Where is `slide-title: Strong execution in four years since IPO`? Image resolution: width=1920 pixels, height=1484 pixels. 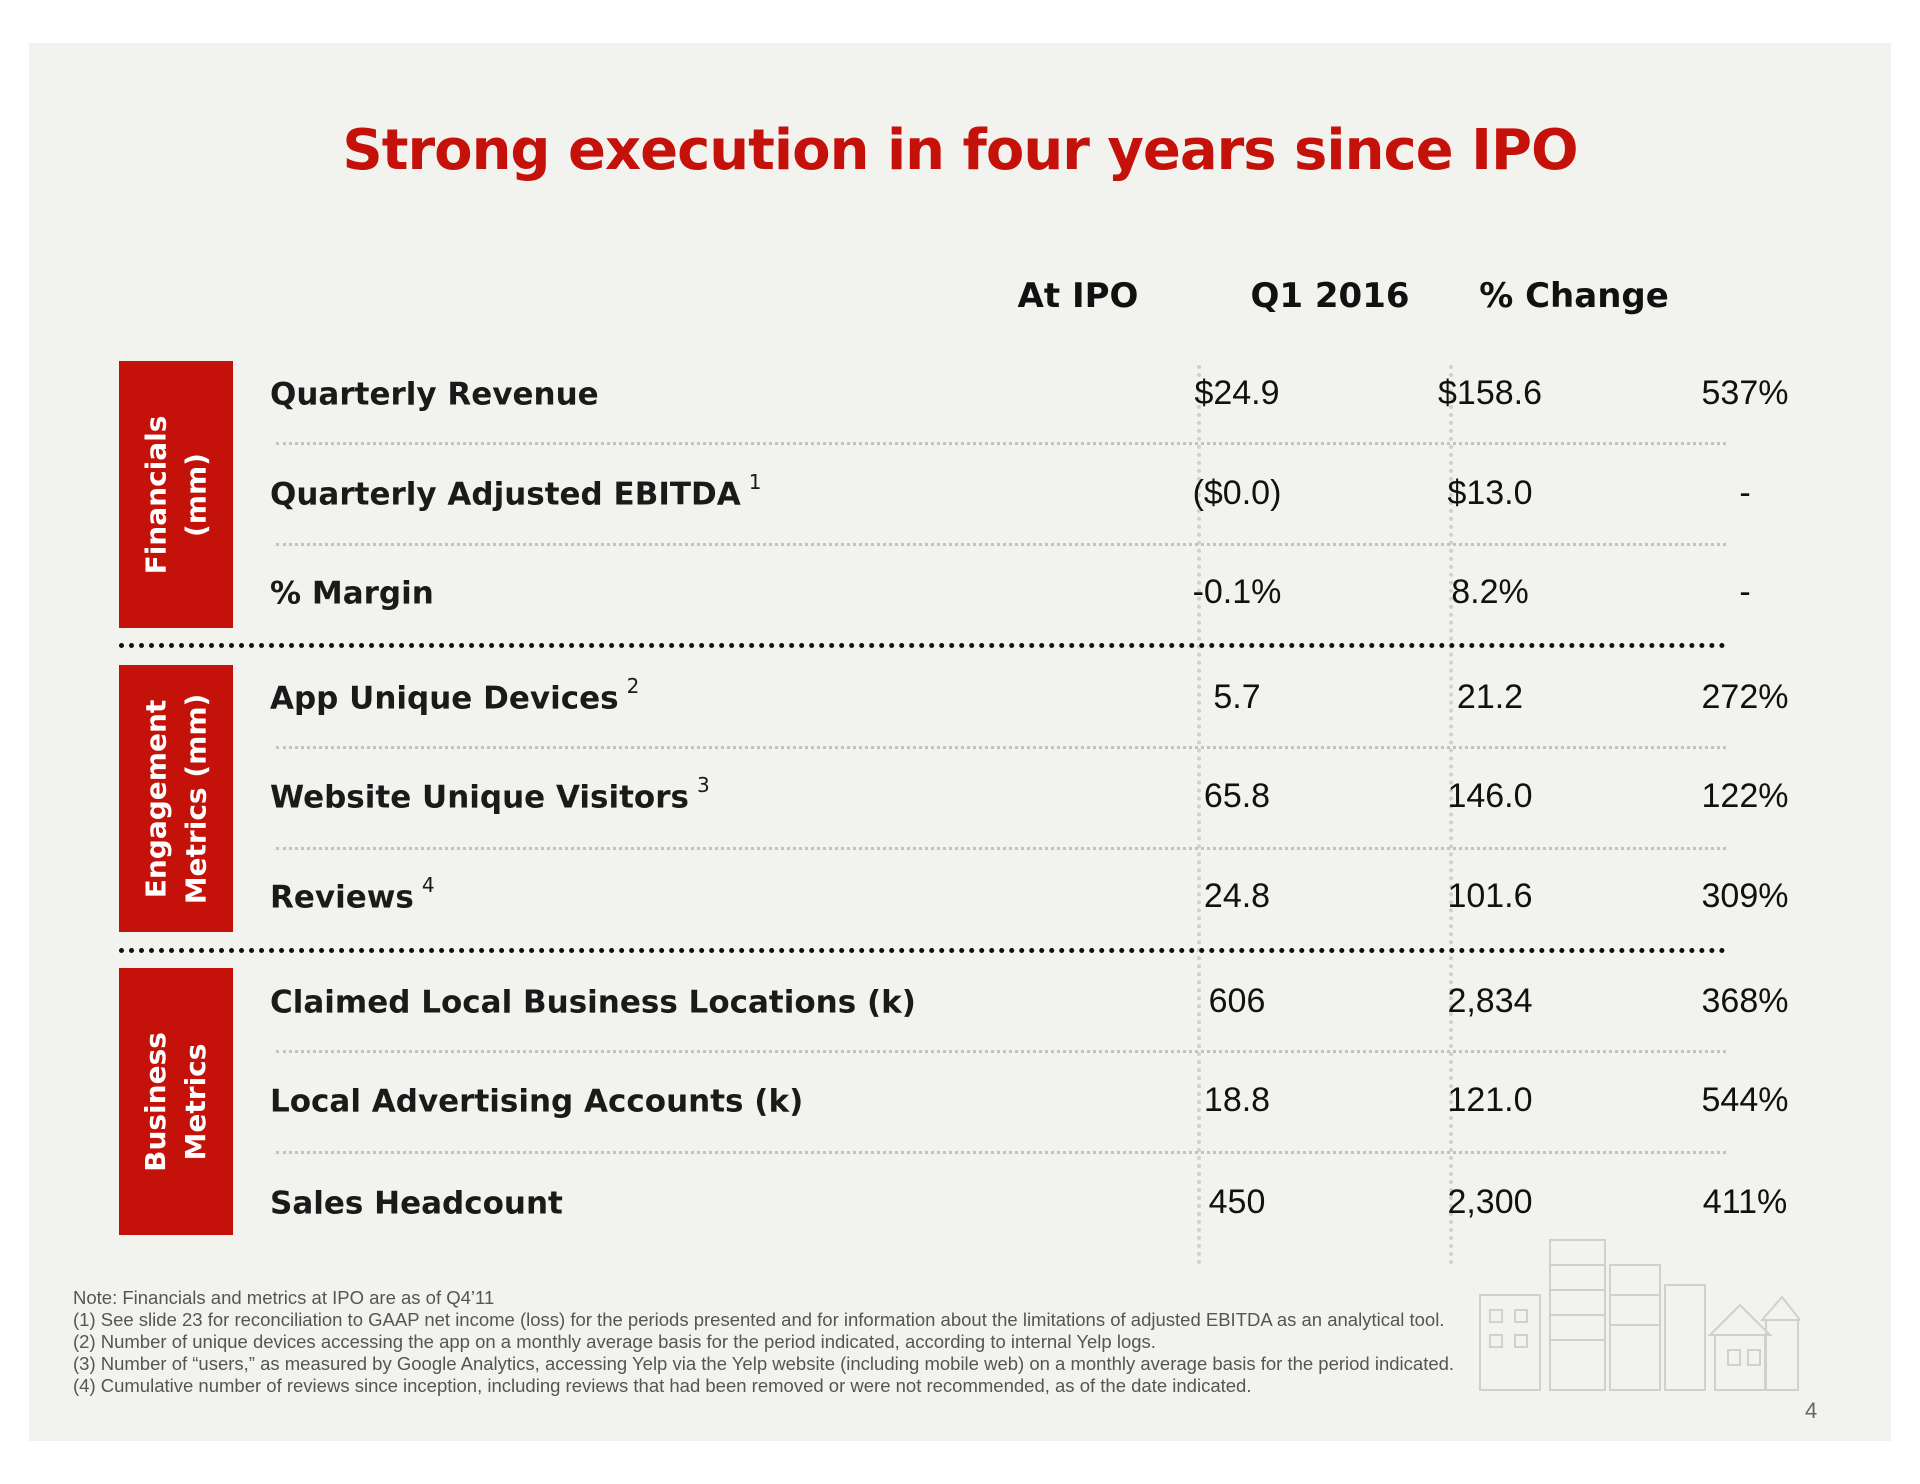
slide-title: Strong execution in four years since IPO is located at coordinates (960, 150).